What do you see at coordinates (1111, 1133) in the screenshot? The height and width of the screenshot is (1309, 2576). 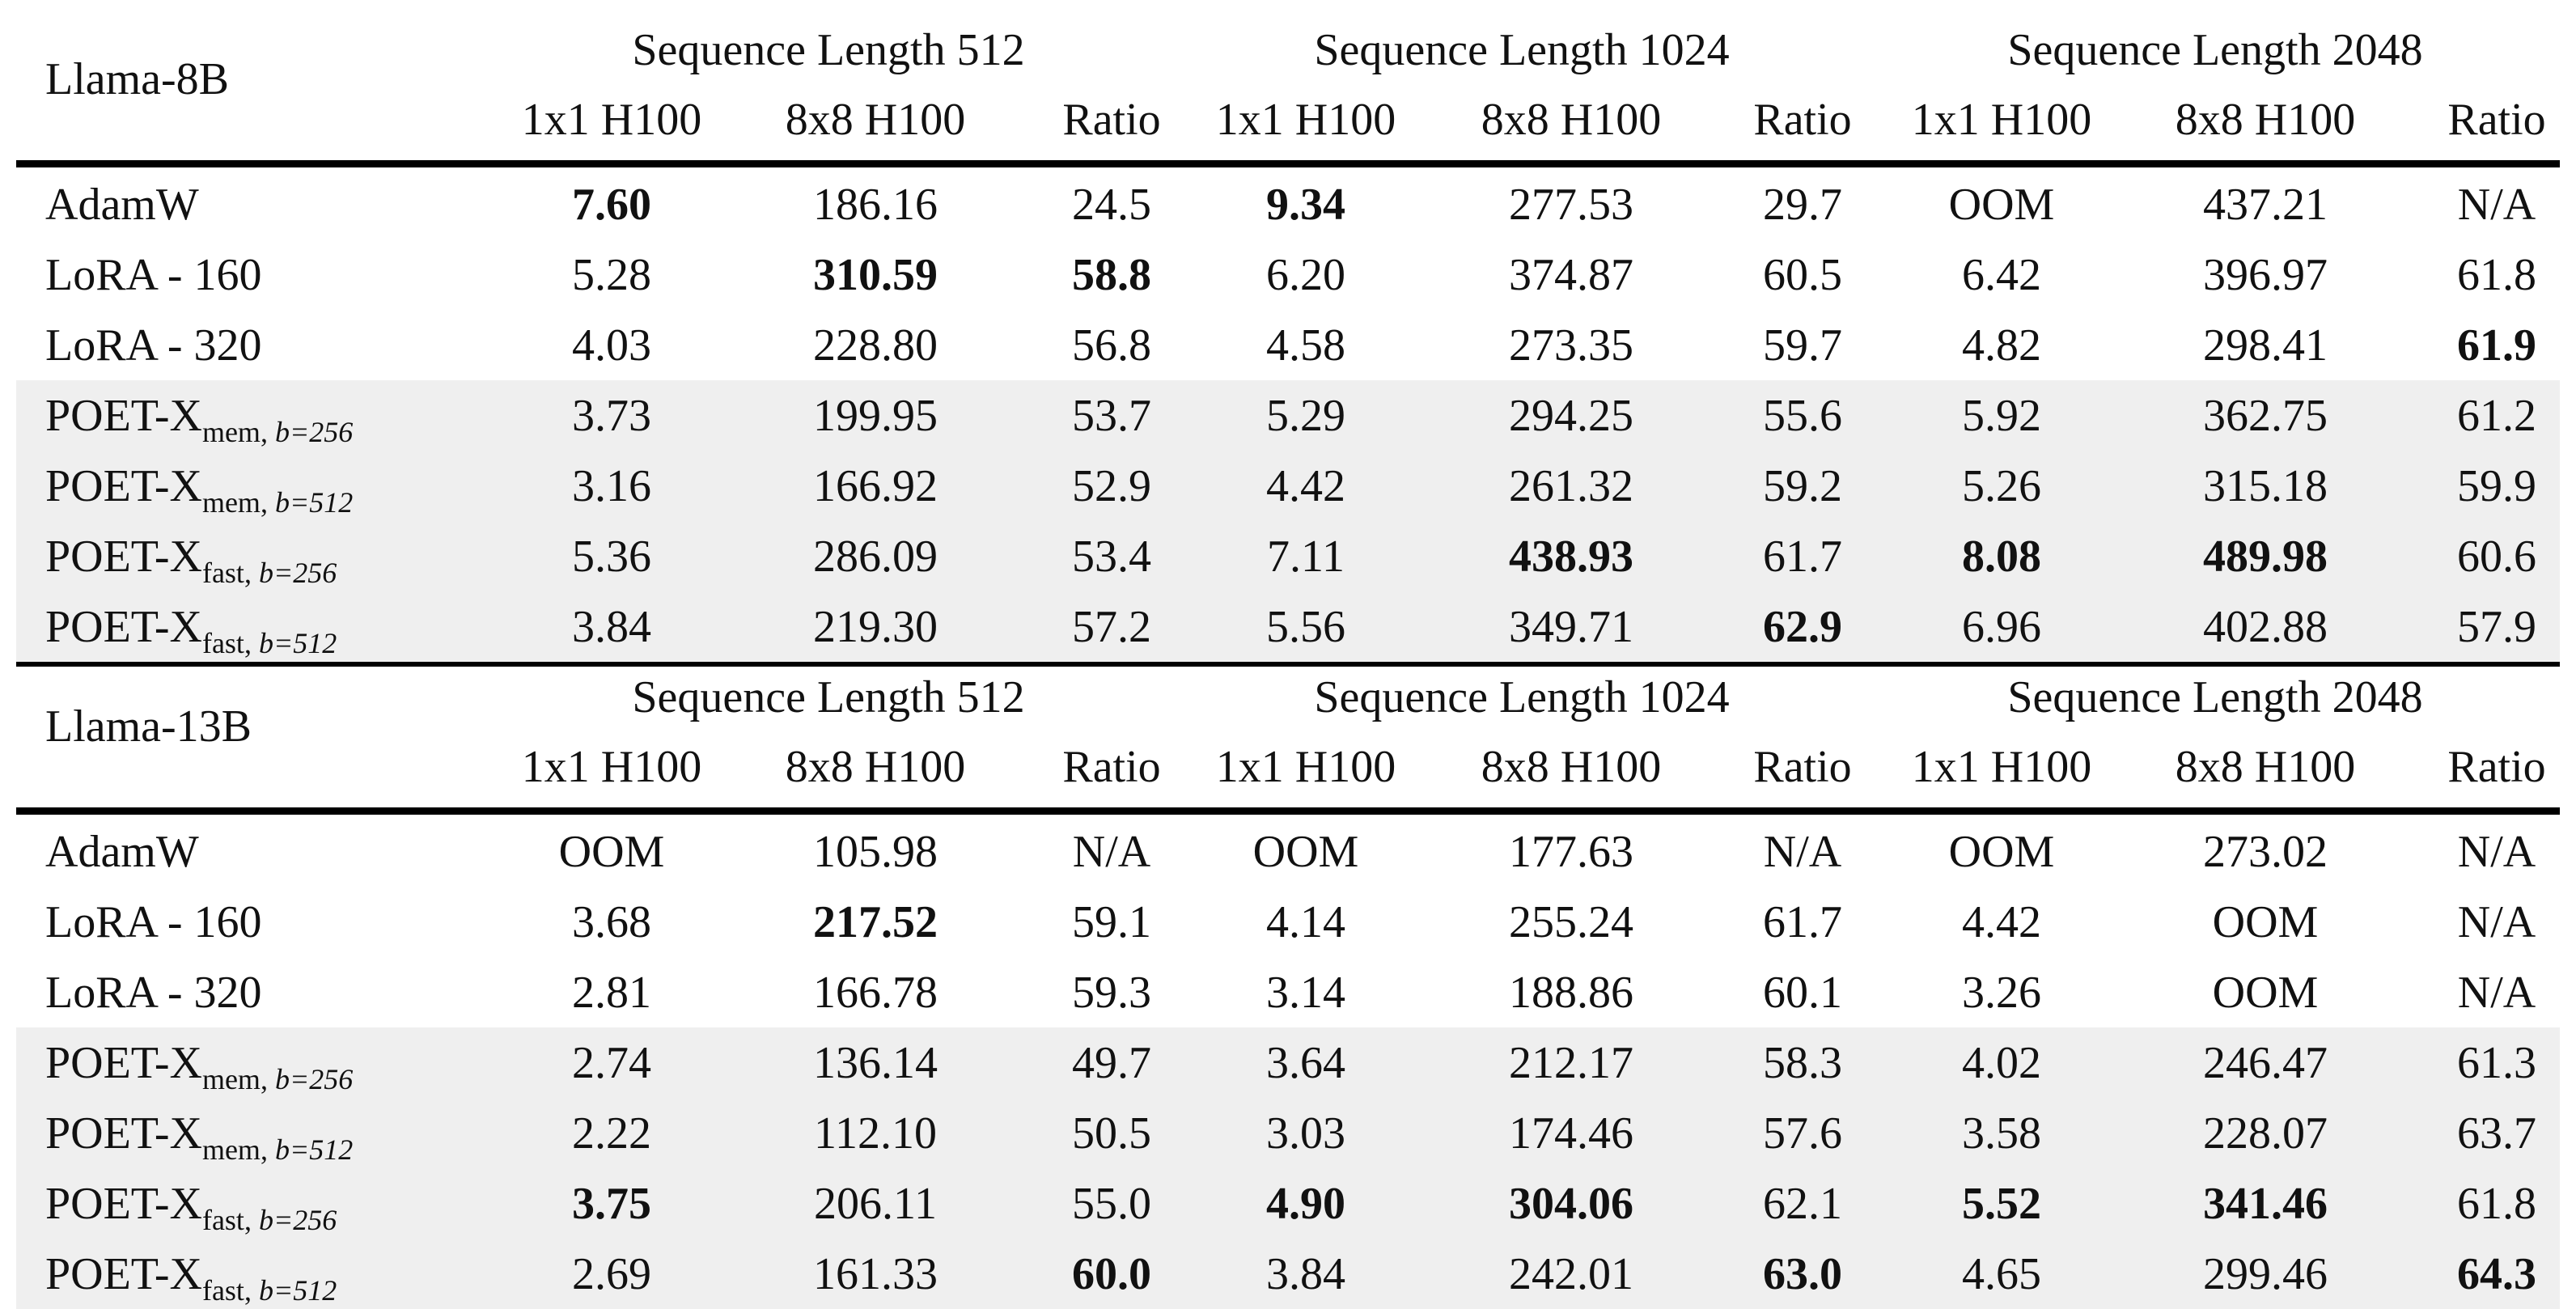 I see `table-cell: 50.5` at bounding box center [1111, 1133].